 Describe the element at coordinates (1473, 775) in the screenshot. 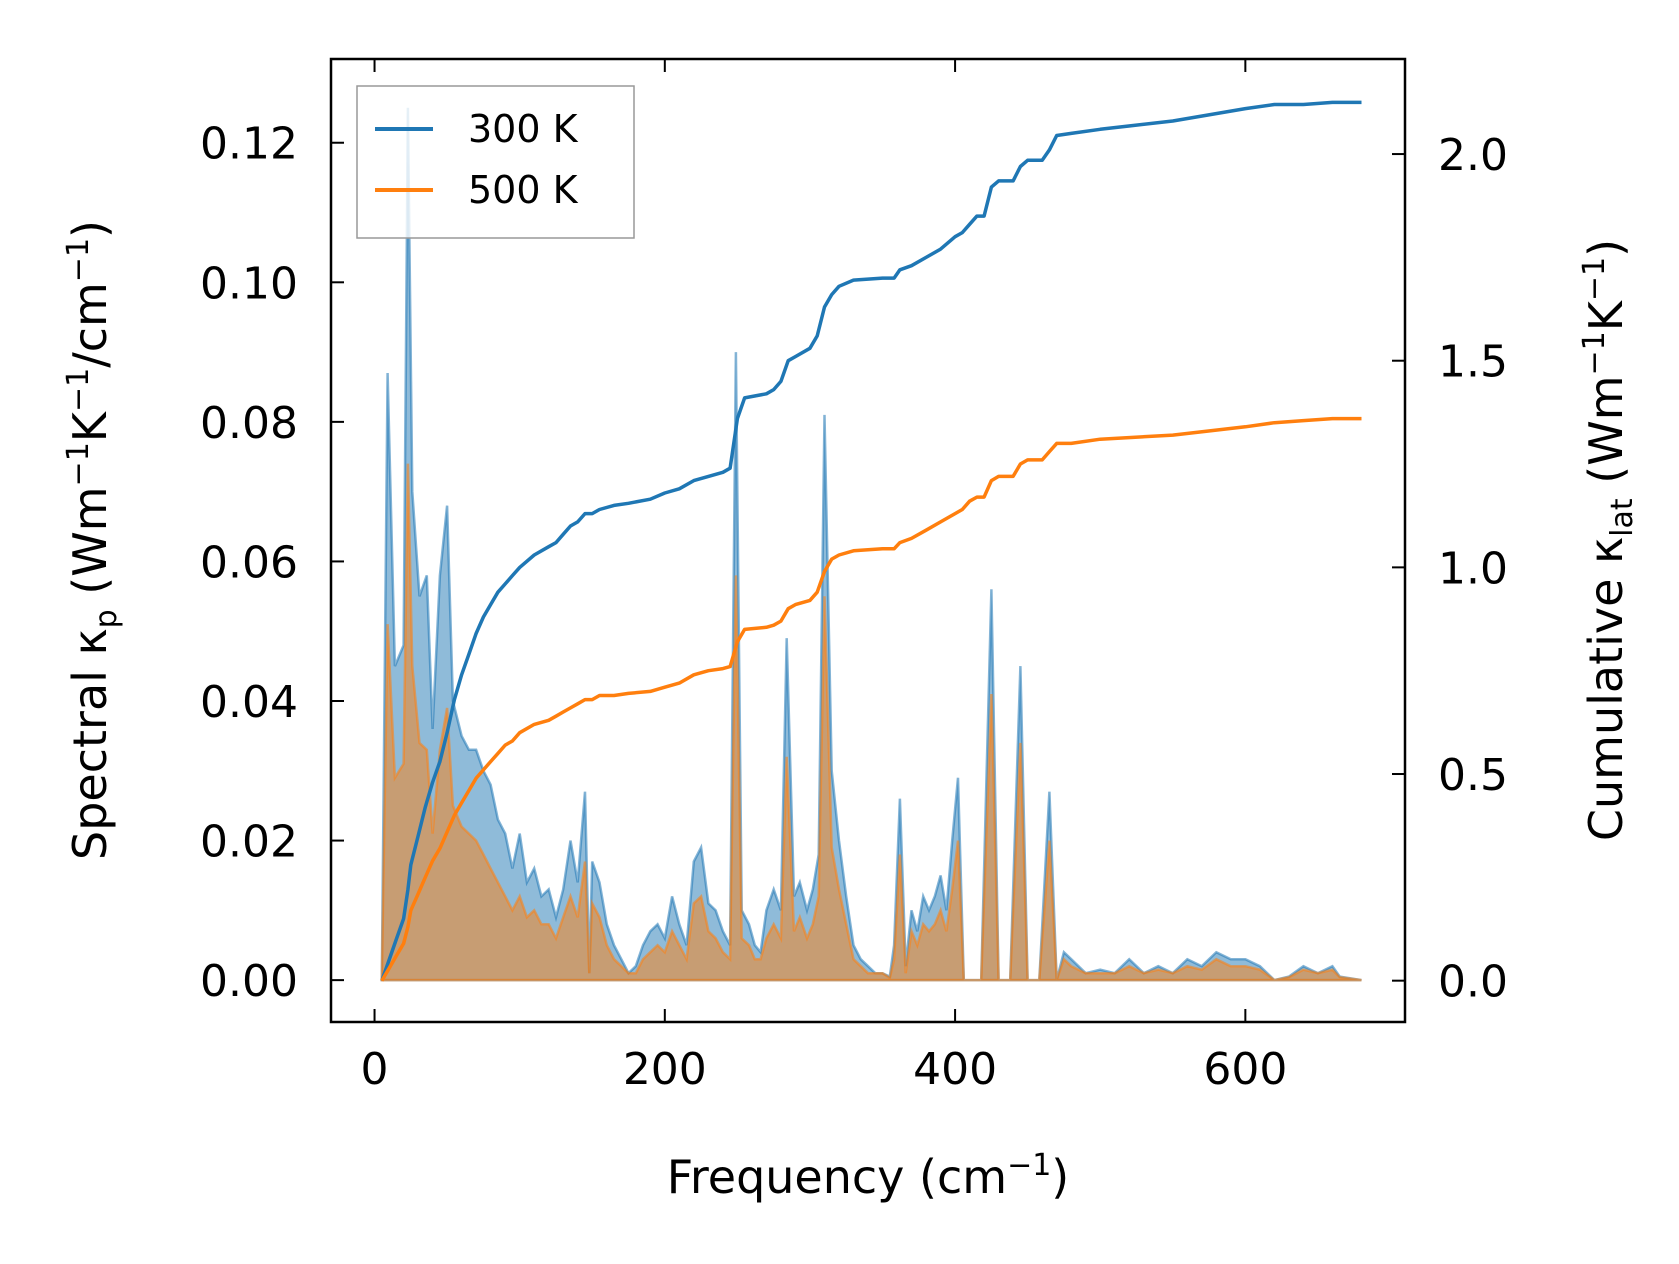

I see `y-right-tick-label: 0.5` at that location.